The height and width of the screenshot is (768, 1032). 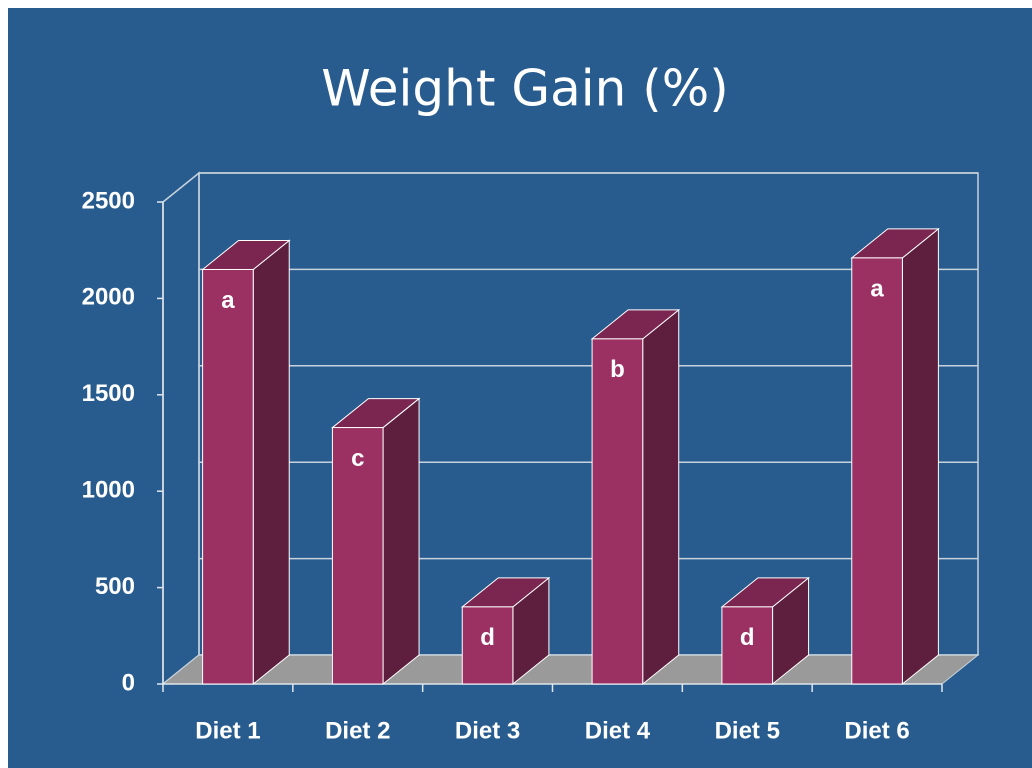 What do you see at coordinates (115, 586) in the screenshot?
I see `y-tick-label: 500` at bounding box center [115, 586].